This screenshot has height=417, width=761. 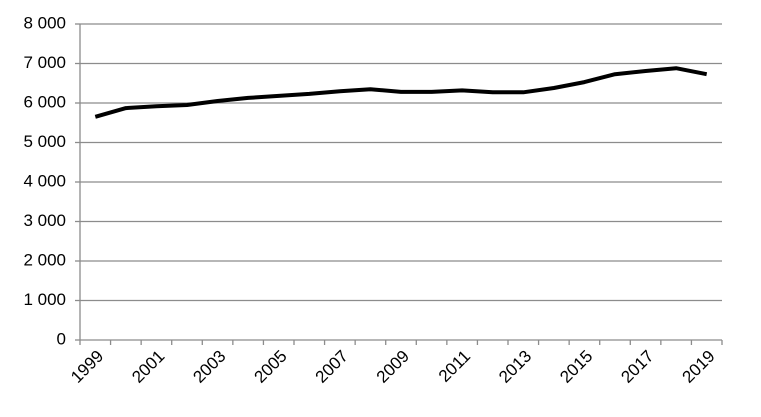 I want to click on x-tick-label: 2011, so click(x=454, y=366).